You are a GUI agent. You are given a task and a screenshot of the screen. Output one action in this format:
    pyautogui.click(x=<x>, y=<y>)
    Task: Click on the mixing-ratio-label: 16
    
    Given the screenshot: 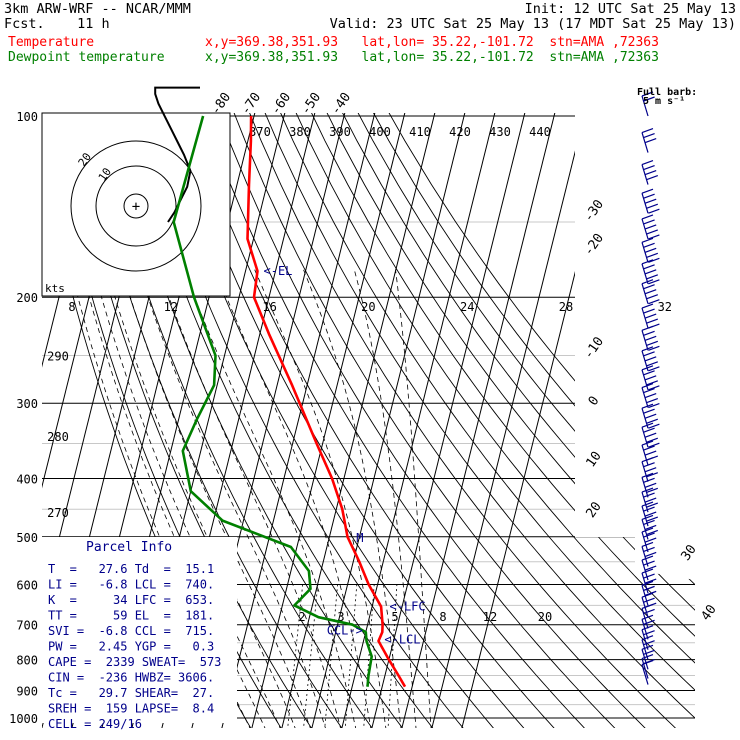 What is the action you would take?
    pyautogui.click(x=269, y=307)
    